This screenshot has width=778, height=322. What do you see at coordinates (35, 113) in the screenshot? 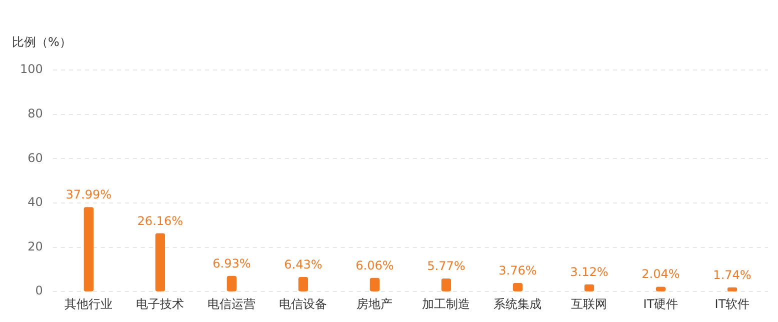
I see `y-tick-label: 80` at bounding box center [35, 113].